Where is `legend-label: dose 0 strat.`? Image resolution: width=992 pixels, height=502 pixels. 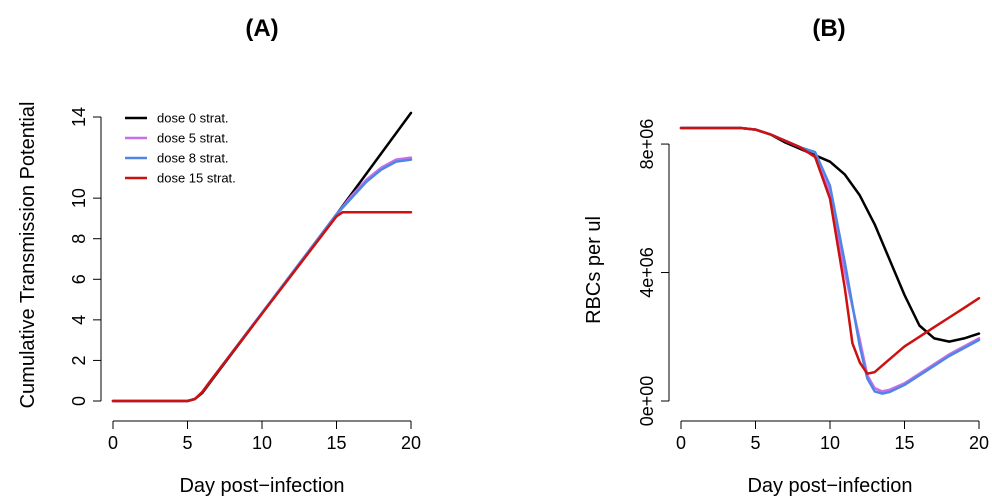
legend-label: dose 0 strat. is located at coordinates (193, 118).